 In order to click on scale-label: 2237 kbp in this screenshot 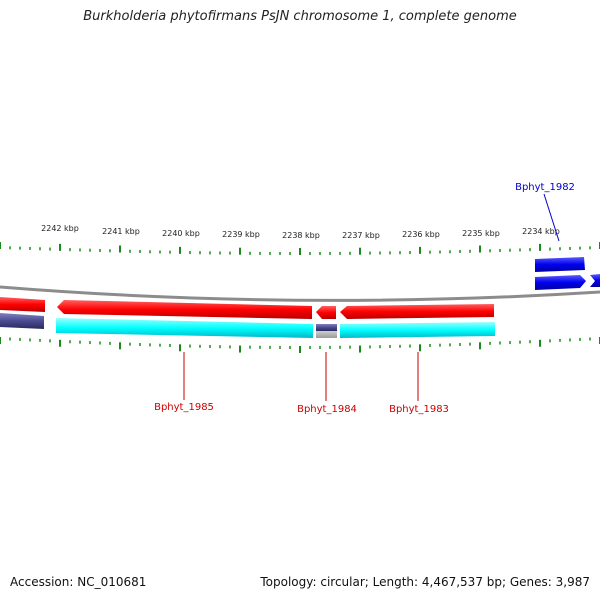, I will do `click(361, 235)`.